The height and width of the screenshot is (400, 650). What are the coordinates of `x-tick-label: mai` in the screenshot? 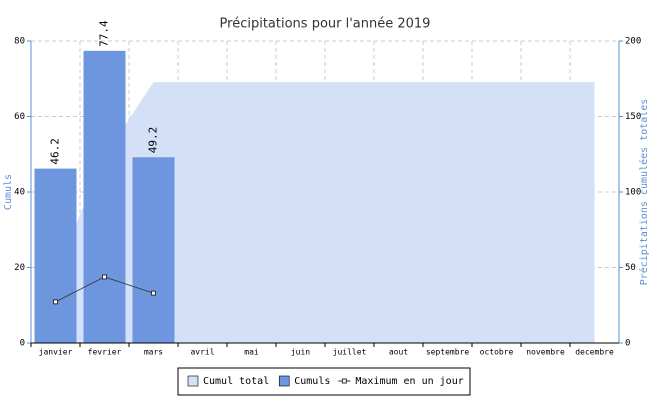 It's located at (251, 352).